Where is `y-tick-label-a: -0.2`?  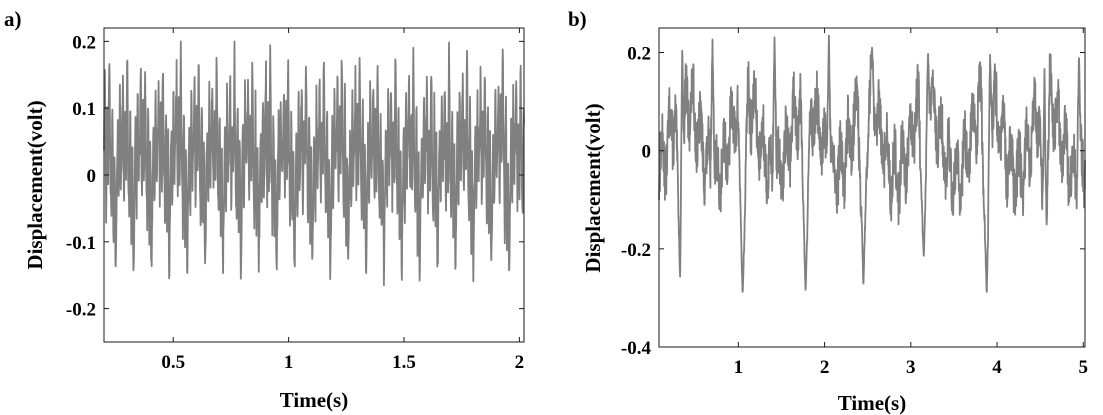
y-tick-label-a: -0.2 is located at coordinates (81, 310).